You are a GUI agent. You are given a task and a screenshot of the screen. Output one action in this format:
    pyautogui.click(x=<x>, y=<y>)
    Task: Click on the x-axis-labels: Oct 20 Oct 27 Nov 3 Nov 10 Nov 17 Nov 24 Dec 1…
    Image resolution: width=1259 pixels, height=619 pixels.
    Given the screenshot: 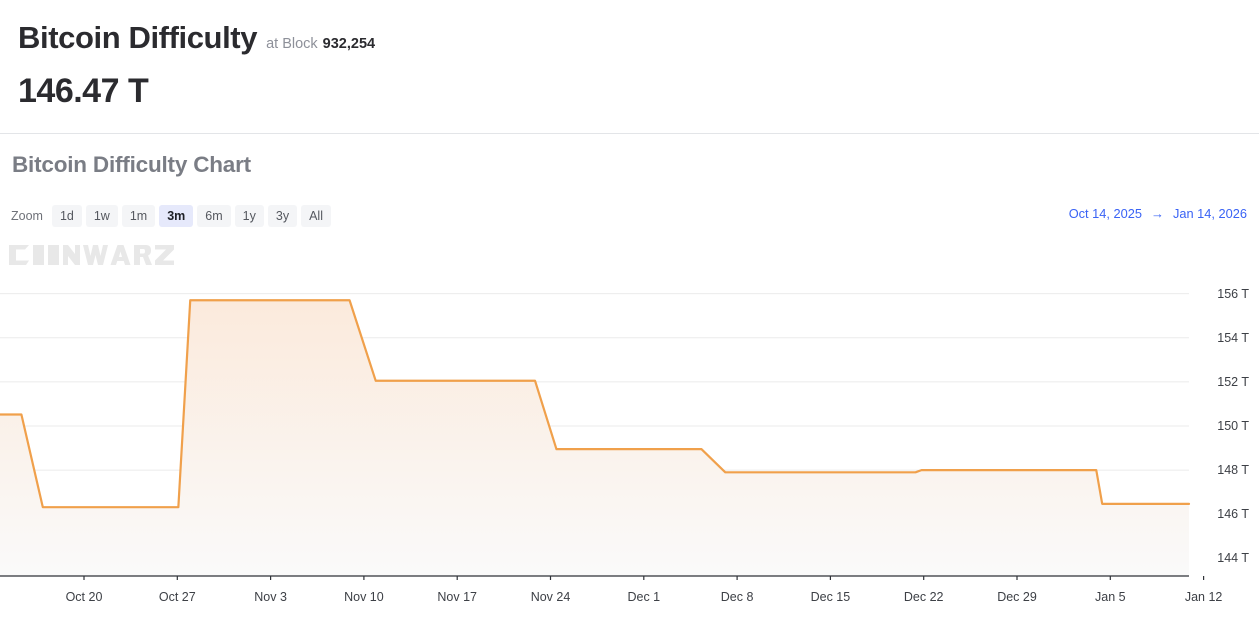 What is the action you would take?
    pyautogui.click(x=629, y=601)
    